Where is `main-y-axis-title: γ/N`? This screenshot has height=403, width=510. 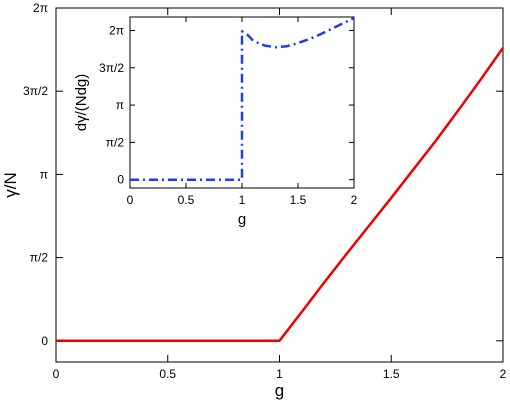 main-y-axis-title: γ/N is located at coordinates (10, 185).